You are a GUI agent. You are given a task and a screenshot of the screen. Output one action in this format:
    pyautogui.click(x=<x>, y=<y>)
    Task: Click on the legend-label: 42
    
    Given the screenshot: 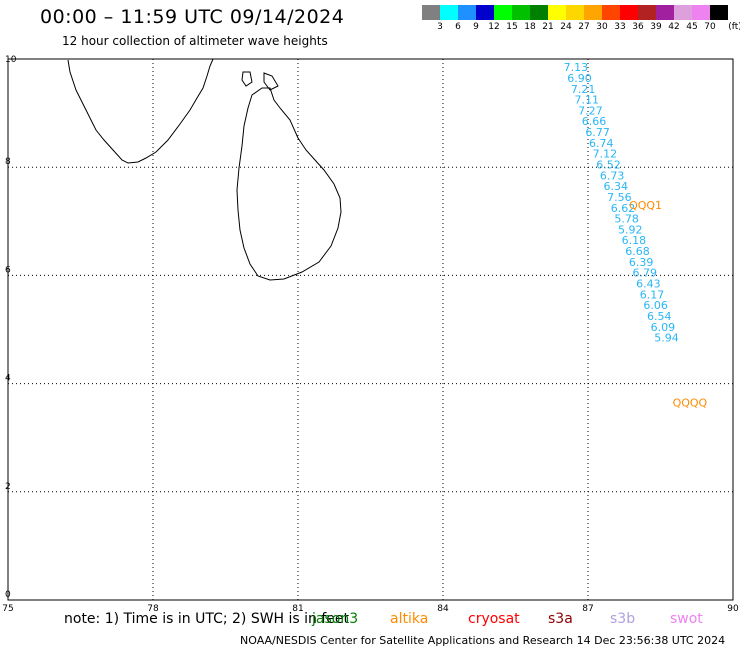 What is the action you would take?
    pyautogui.click(x=674, y=27)
    